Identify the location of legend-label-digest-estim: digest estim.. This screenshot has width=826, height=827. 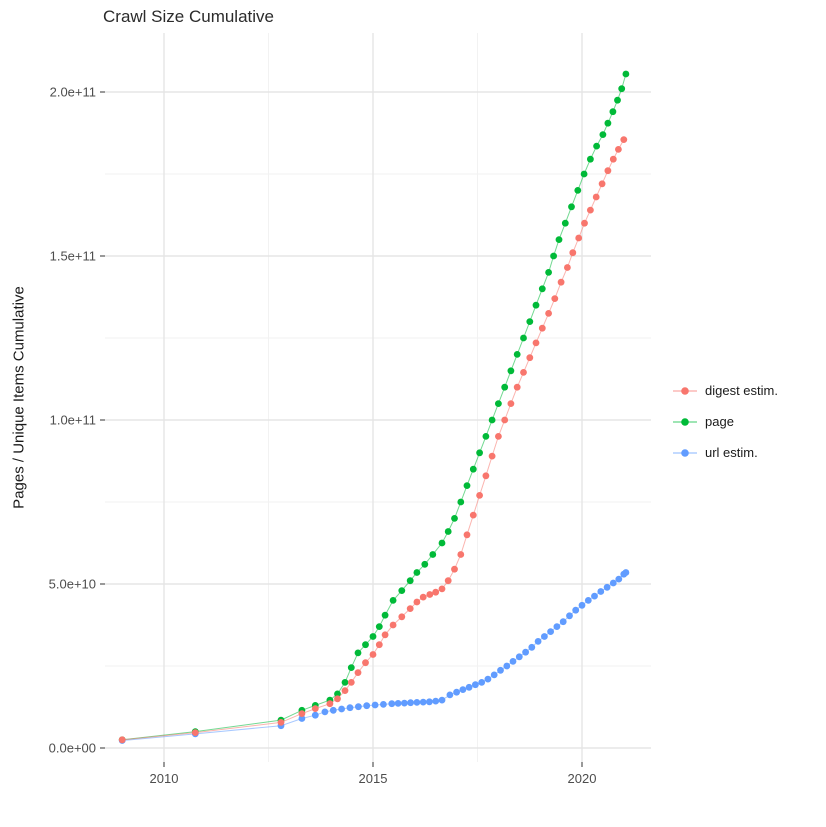
(741, 390).